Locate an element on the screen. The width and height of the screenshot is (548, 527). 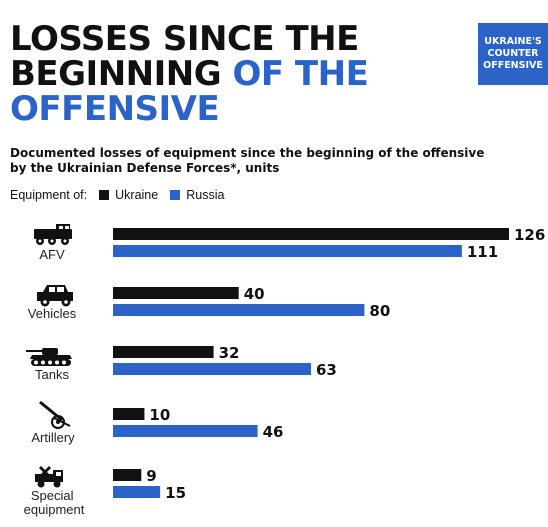
category-label-afv: AFV is located at coordinates (52, 254).